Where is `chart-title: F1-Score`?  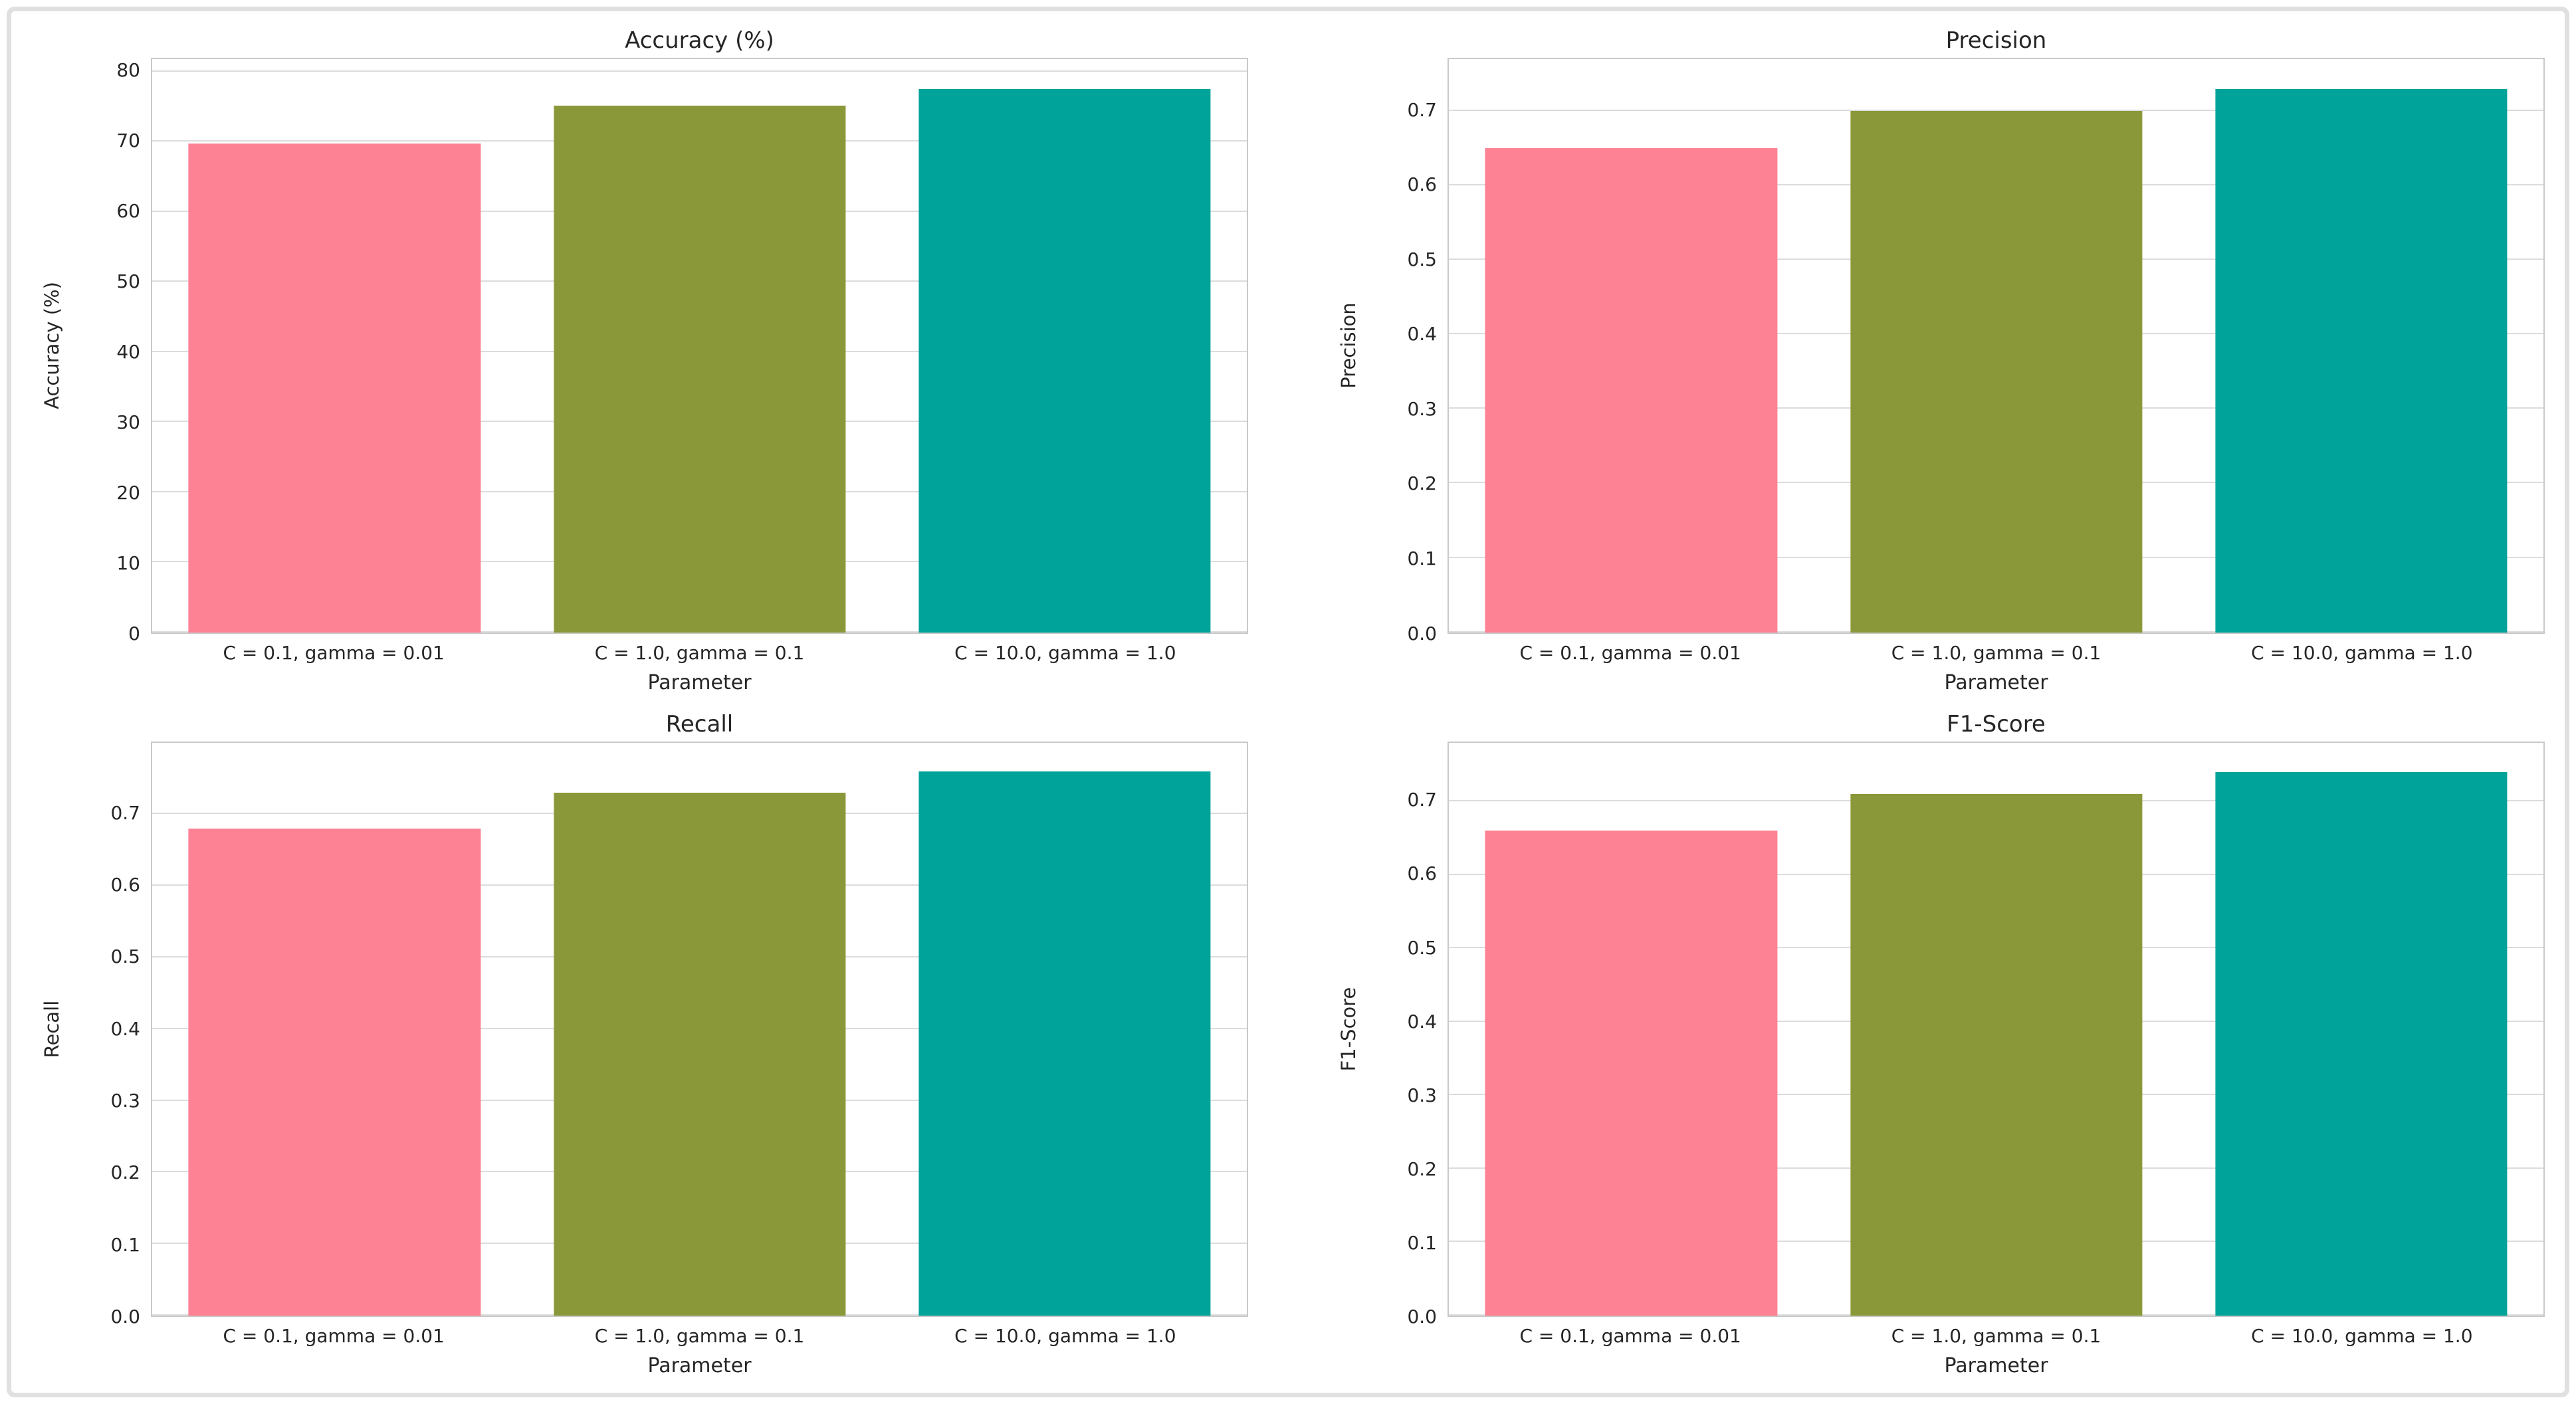 chart-title: F1-Score is located at coordinates (1996, 724).